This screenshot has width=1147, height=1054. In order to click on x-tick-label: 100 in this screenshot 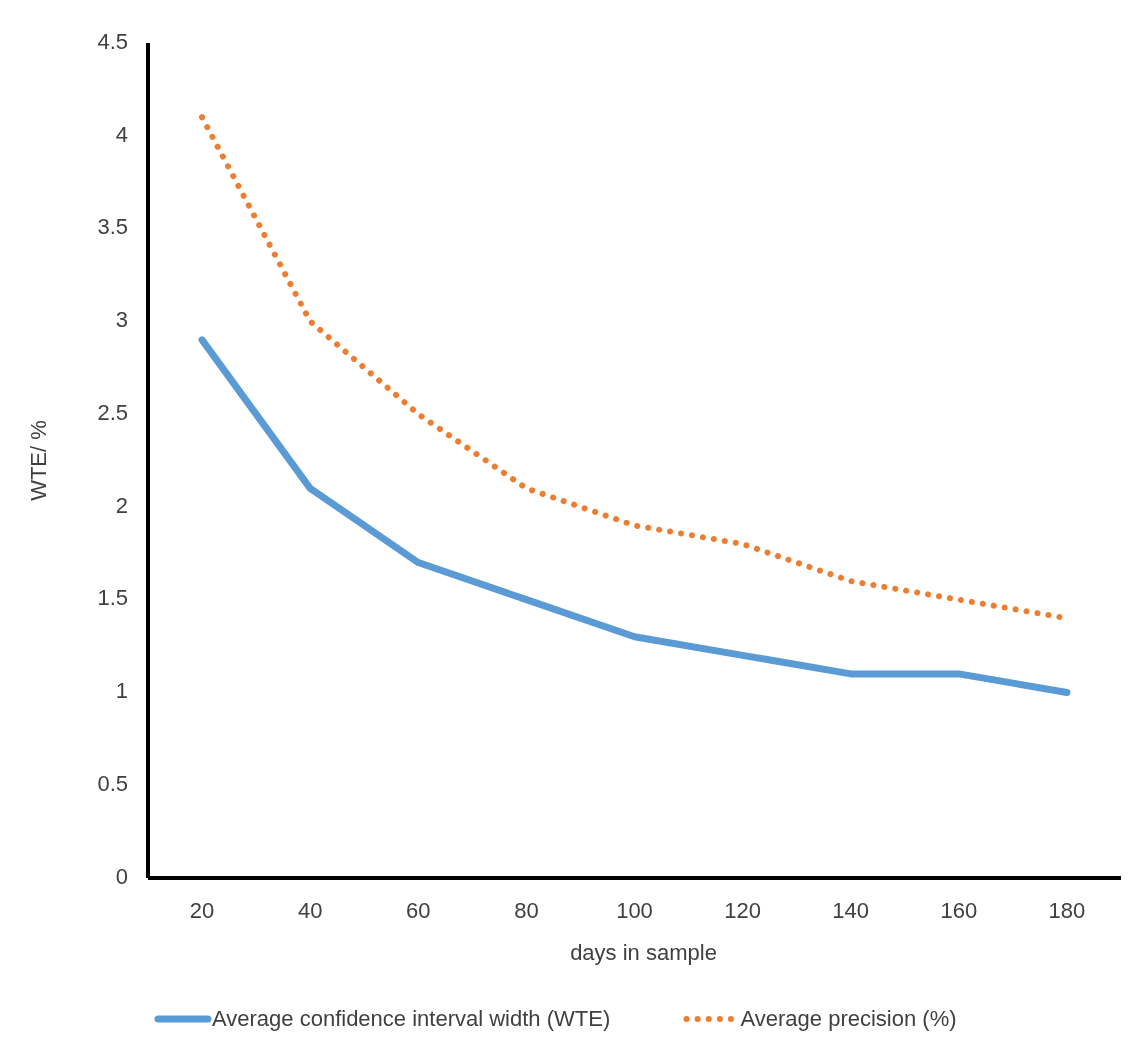, I will do `click(634, 910)`.